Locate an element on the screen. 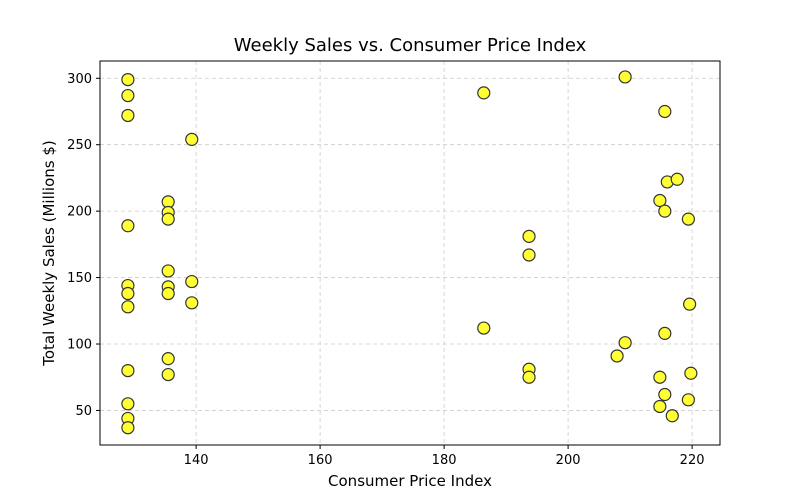  y-tick-label: 300 is located at coordinates (79, 79).